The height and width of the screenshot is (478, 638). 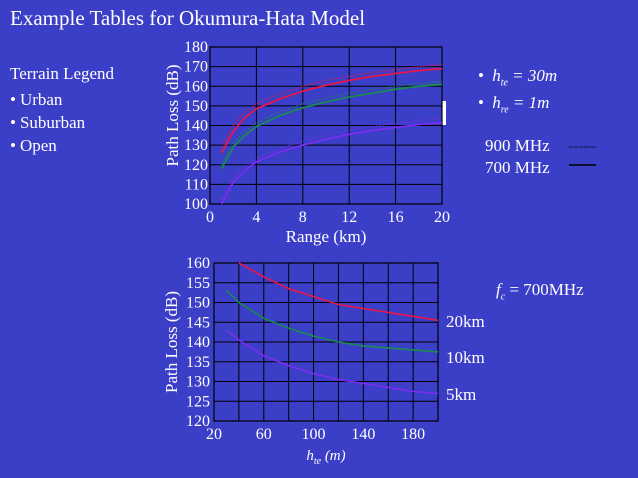 I want to click on y-tick-label: 110, so click(x=196, y=184).